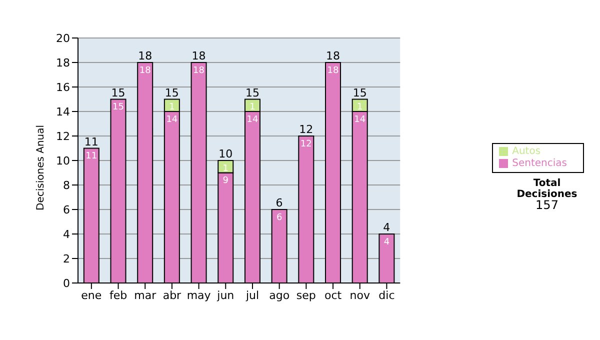 The height and width of the screenshot is (340, 600). I want to click on x-tick-label: dic, so click(386, 295).